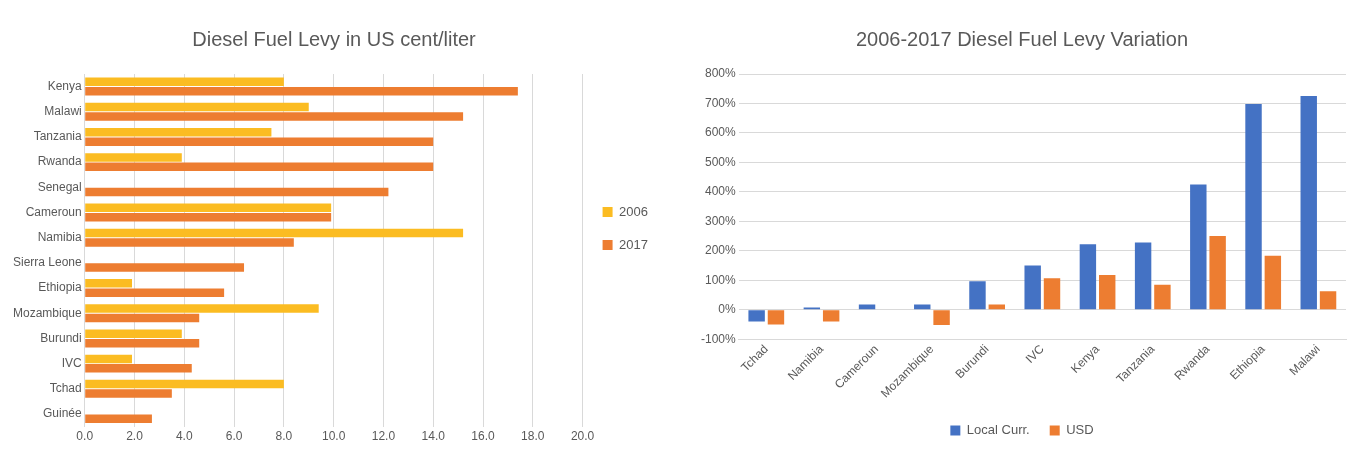  I want to click on y-tick-label: -100%, so click(719, 338).